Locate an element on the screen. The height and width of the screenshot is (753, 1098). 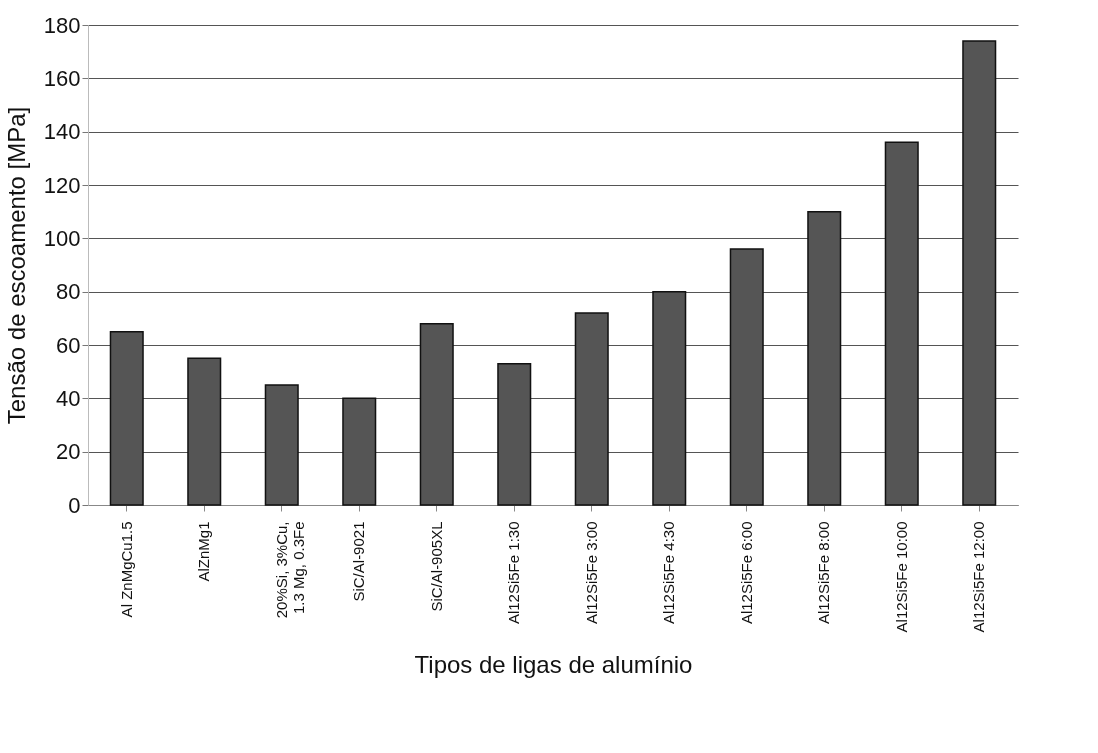
x-tick-label: Al12Si5Fe 1:30 is located at coordinates (514, 573).